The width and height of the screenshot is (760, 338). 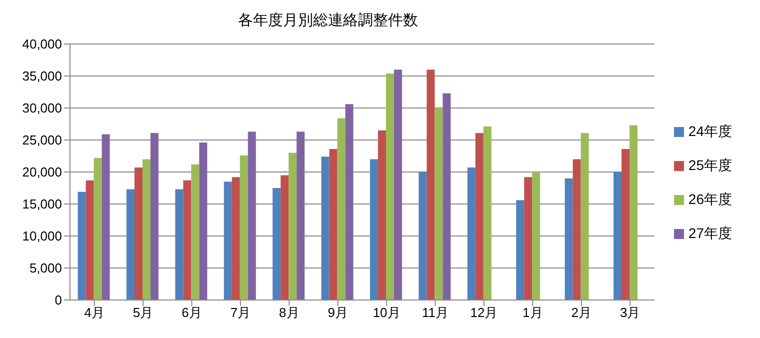 I want to click on x-tick-label: 9月, so click(x=338, y=312).